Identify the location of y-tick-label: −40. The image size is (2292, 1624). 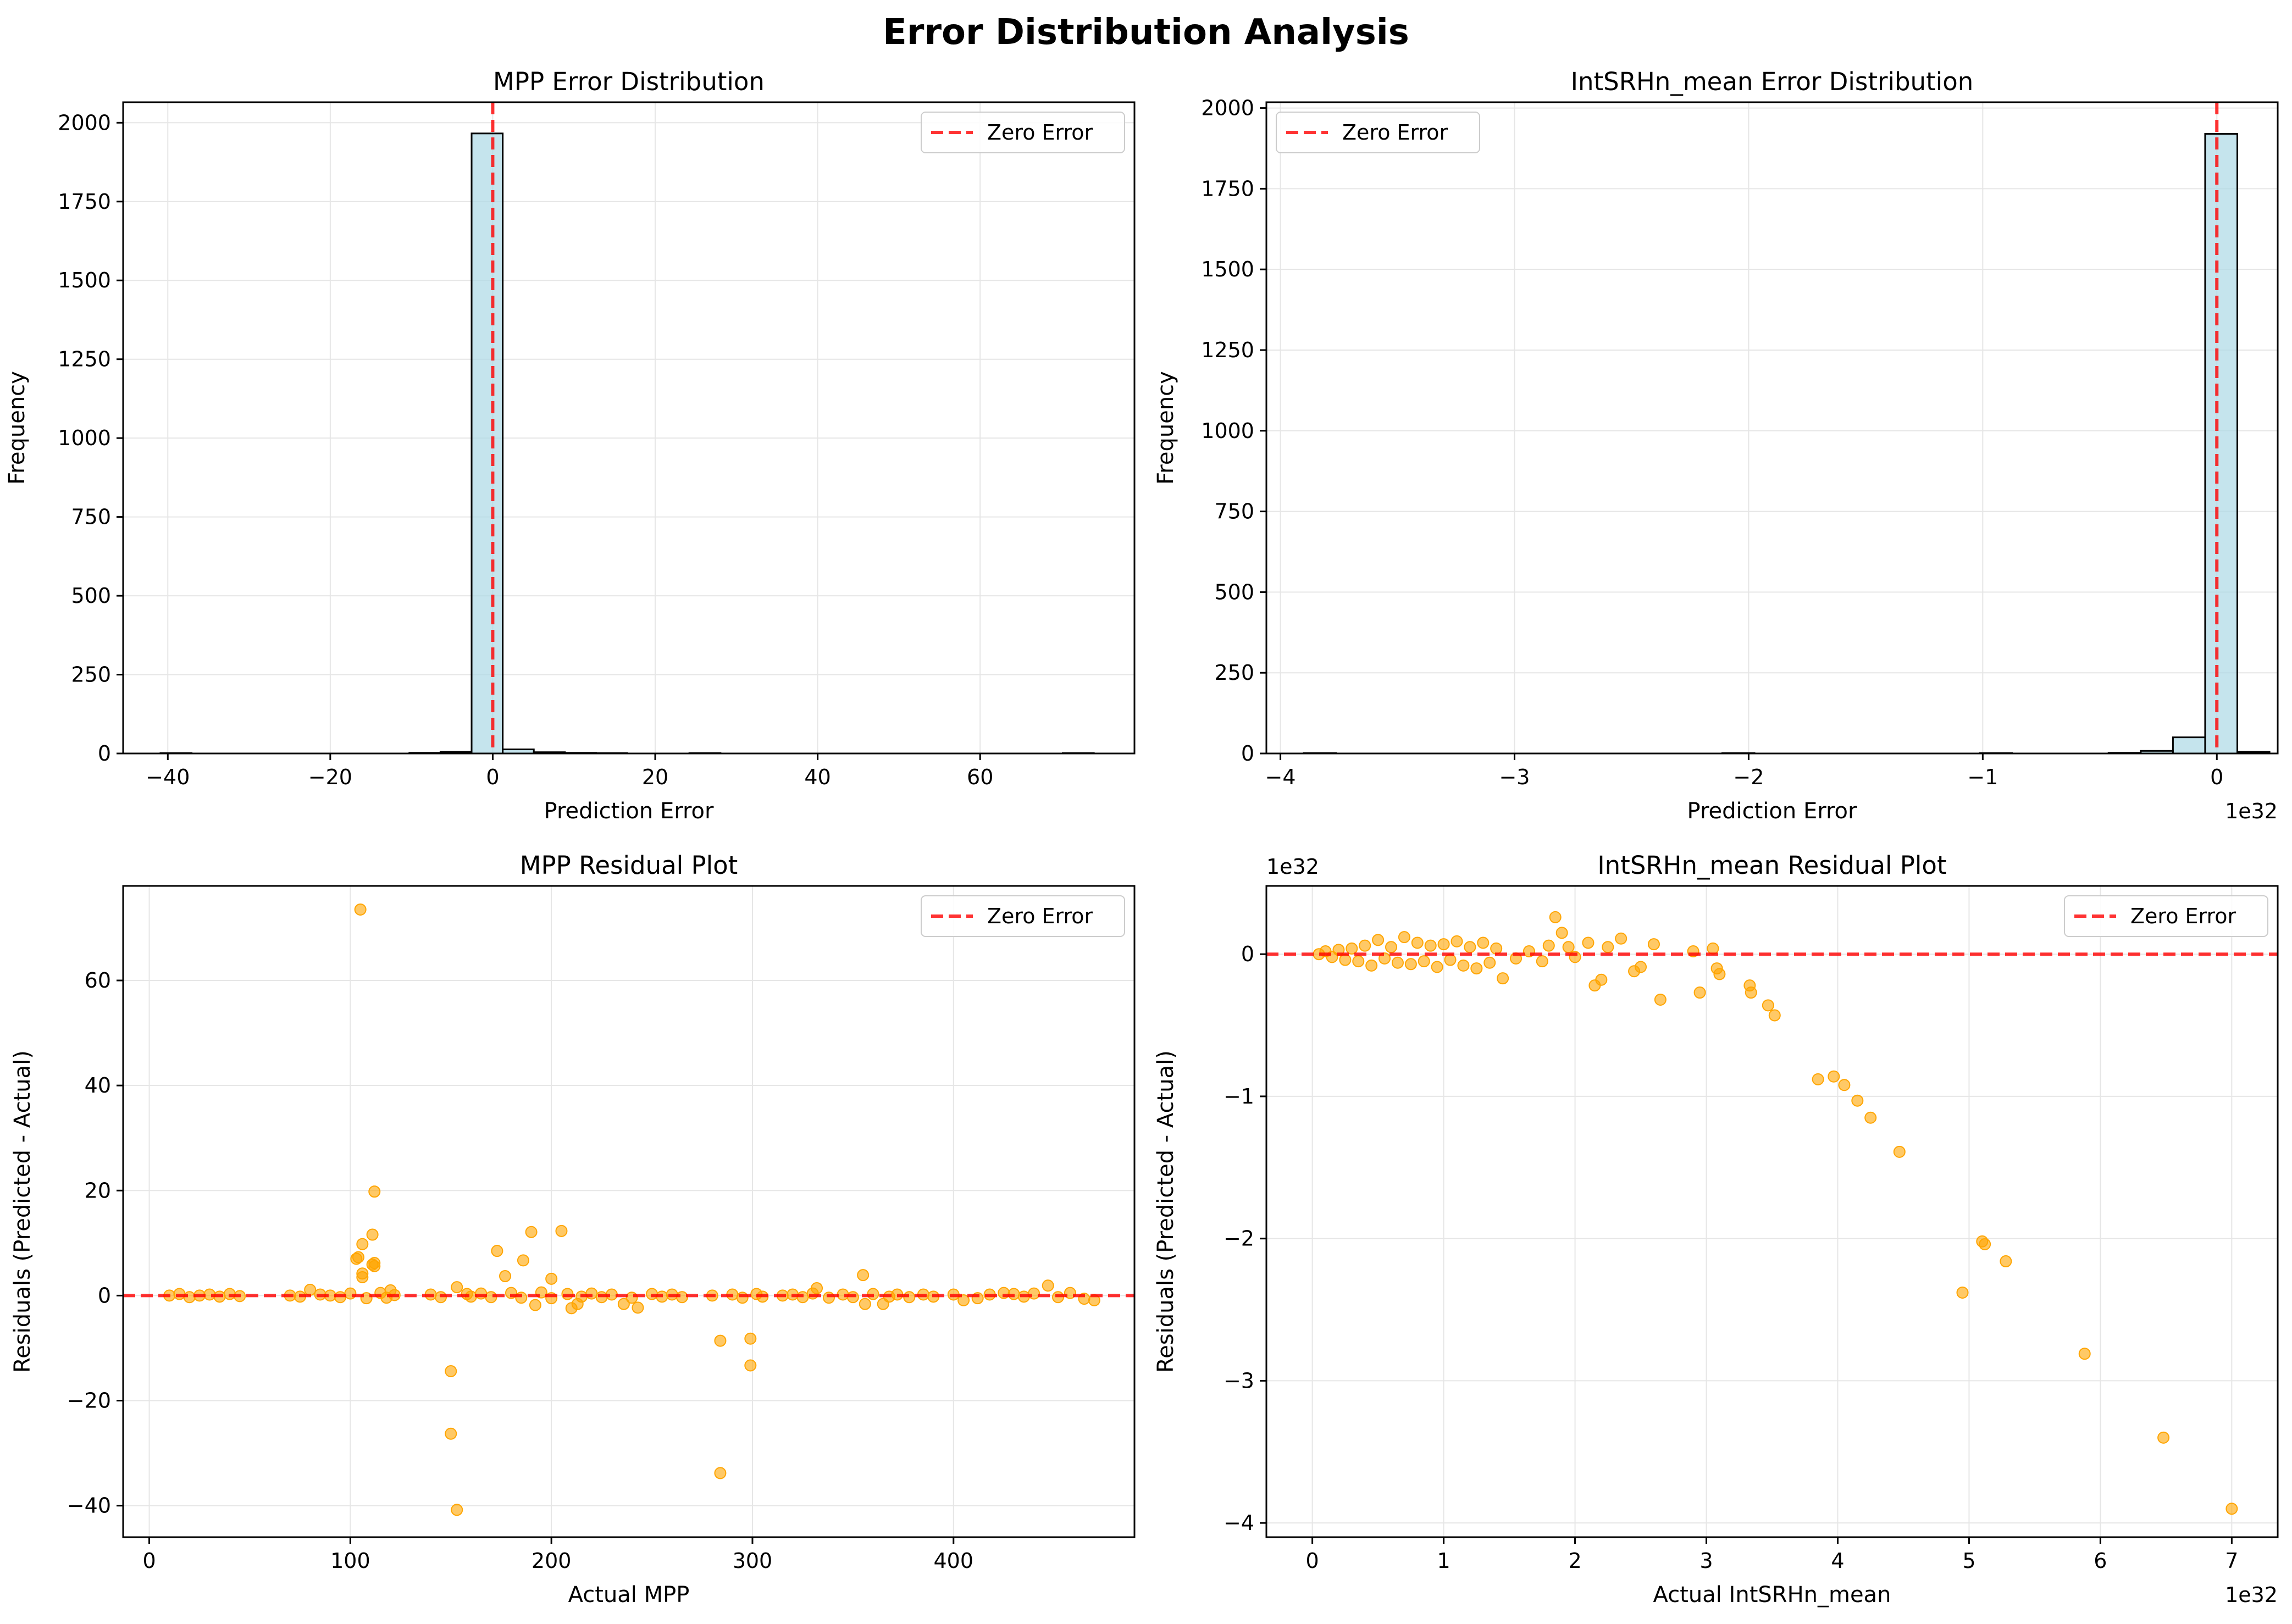
(89, 1506).